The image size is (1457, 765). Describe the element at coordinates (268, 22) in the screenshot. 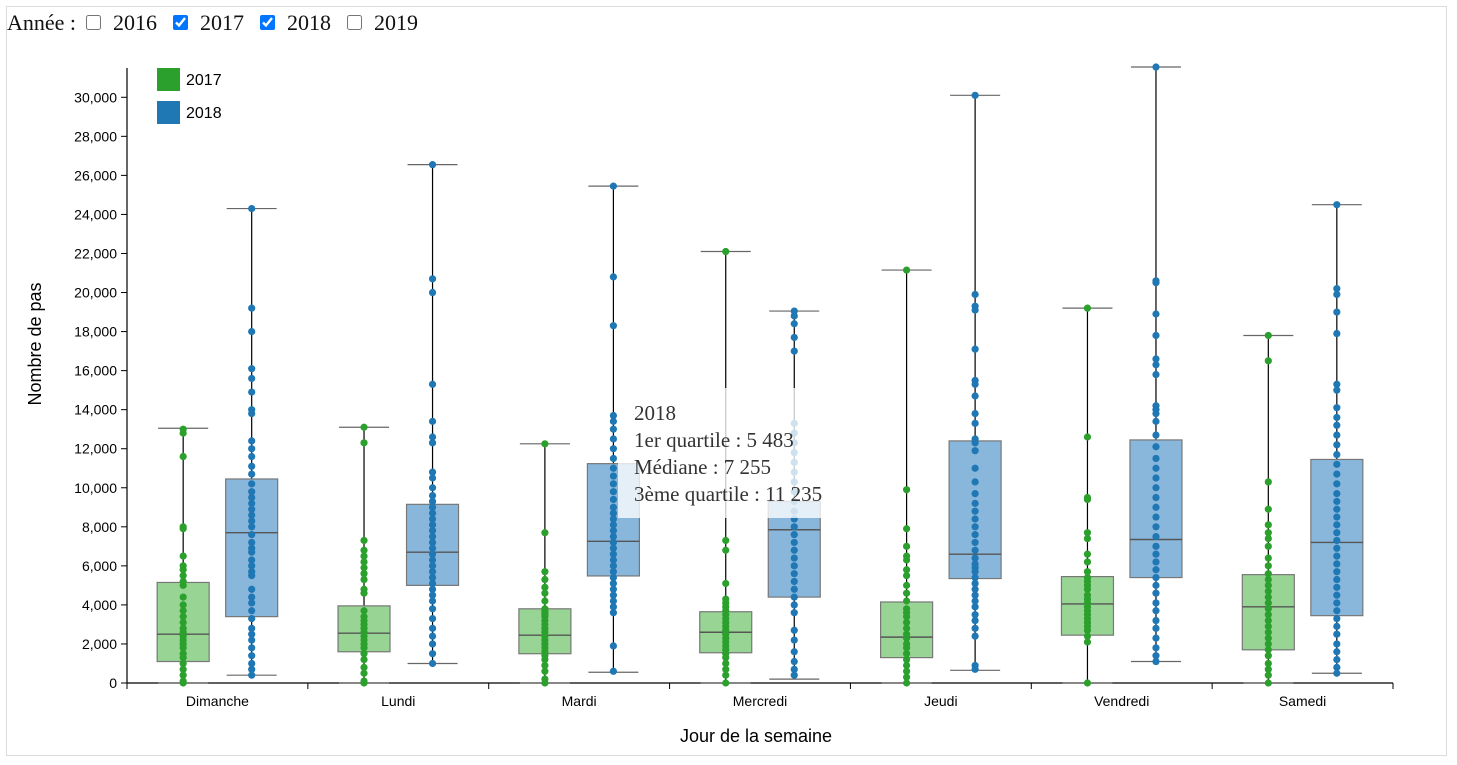

I see `year-checkbox-2018` at that location.